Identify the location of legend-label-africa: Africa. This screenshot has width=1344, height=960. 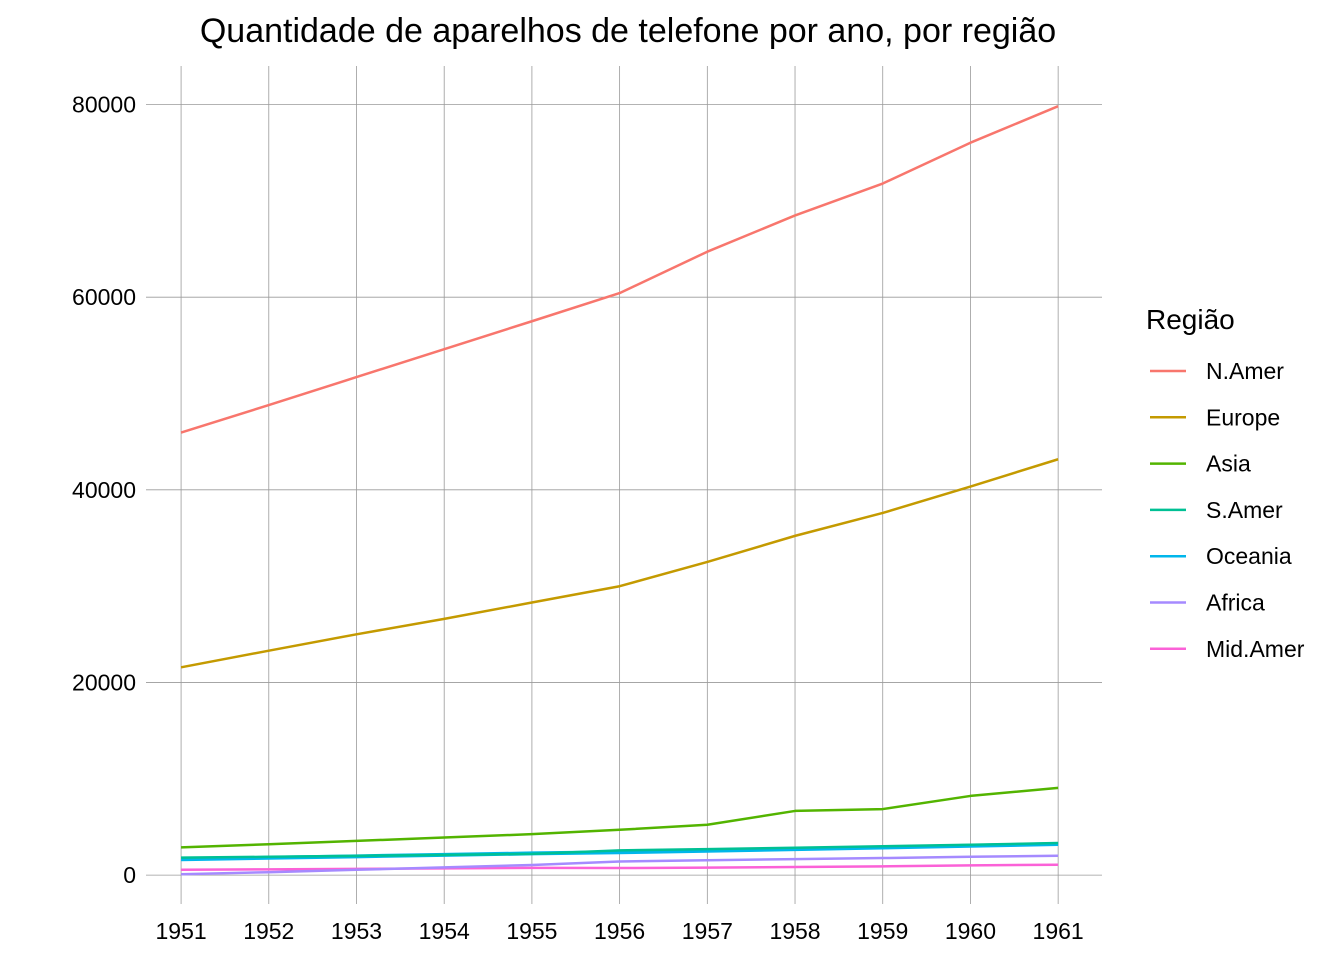
(1235, 603).